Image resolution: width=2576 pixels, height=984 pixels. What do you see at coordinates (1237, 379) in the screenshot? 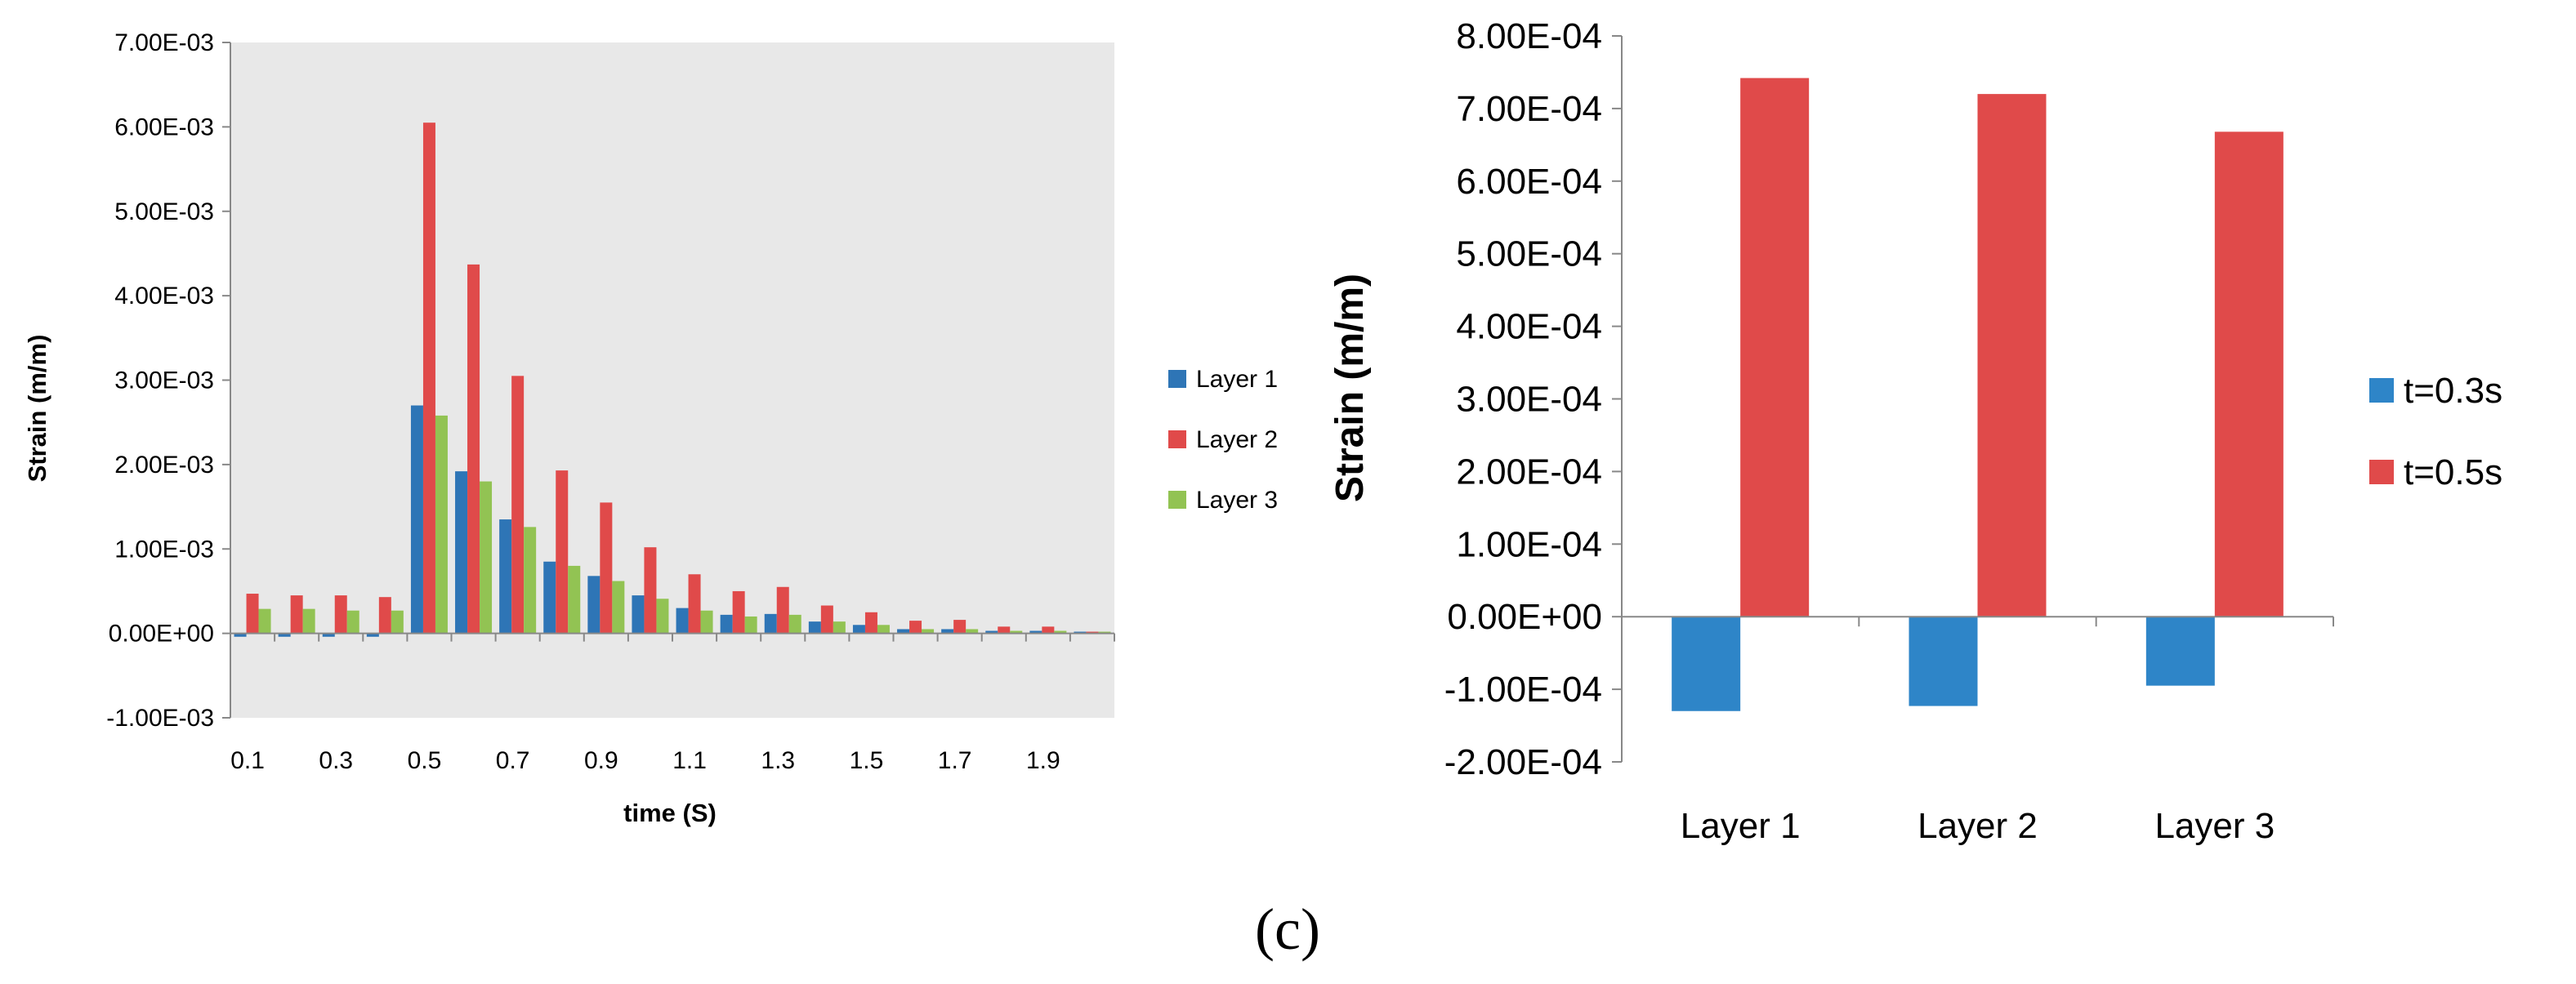
I see `legend-label-layer-1: Layer 1` at bounding box center [1237, 379].